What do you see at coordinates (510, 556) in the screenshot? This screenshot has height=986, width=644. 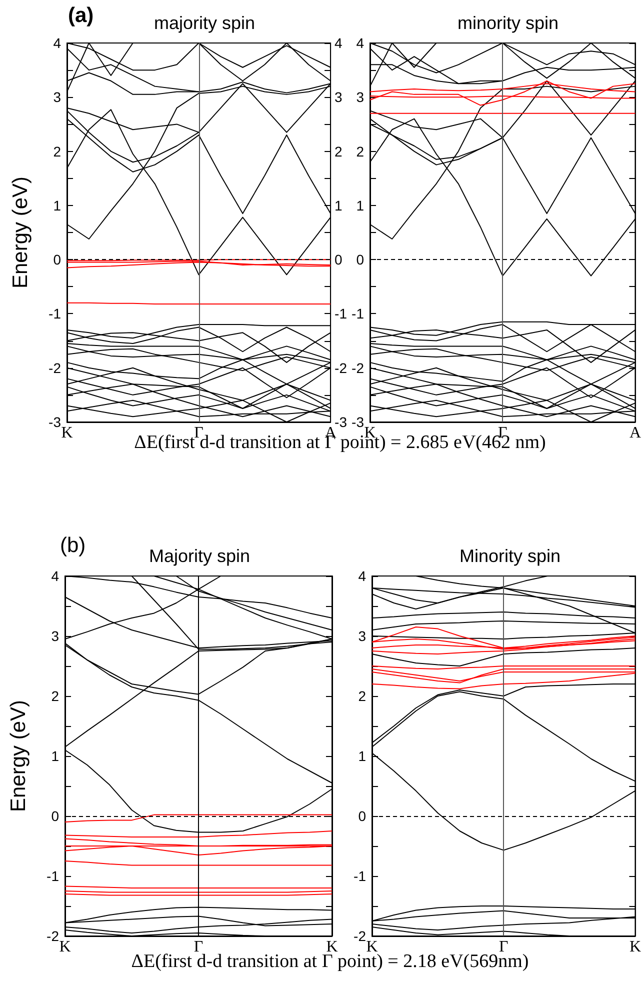 I see `chart-title: Minority spin` at bounding box center [510, 556].